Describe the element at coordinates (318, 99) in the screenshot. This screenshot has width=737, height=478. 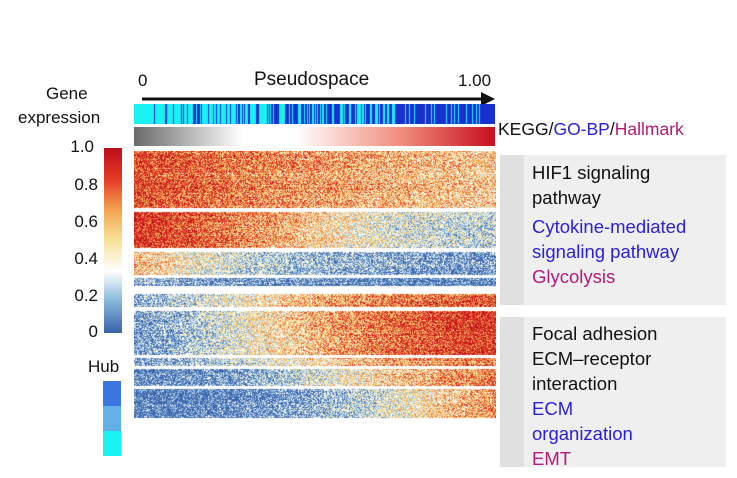
I see `pseudospace-arrow` at that location.